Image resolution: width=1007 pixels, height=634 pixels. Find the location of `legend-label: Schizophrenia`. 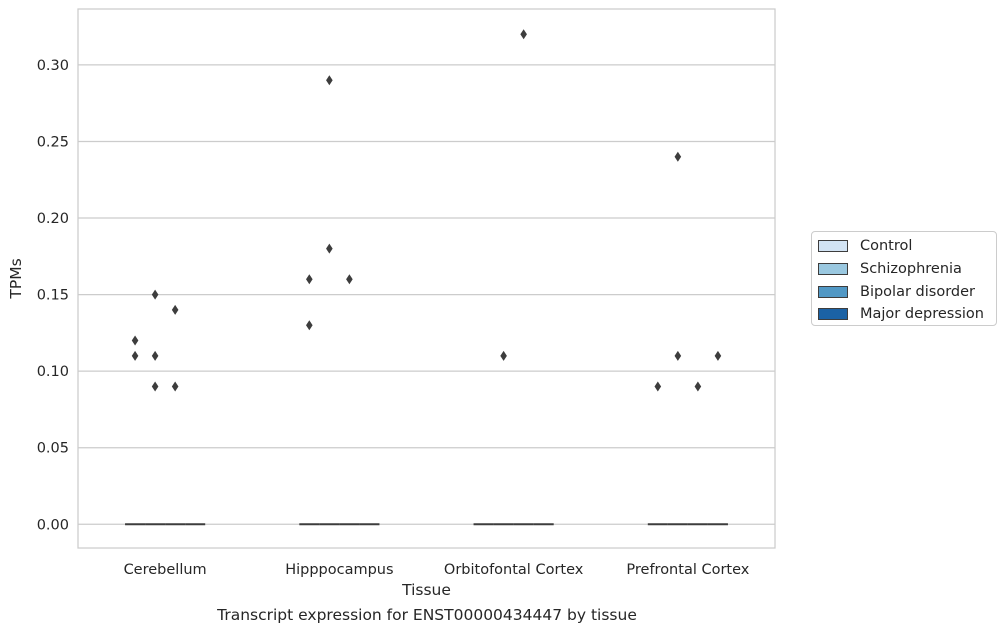

legend-label: Schizophrenia is located at coordinates (911, 269).